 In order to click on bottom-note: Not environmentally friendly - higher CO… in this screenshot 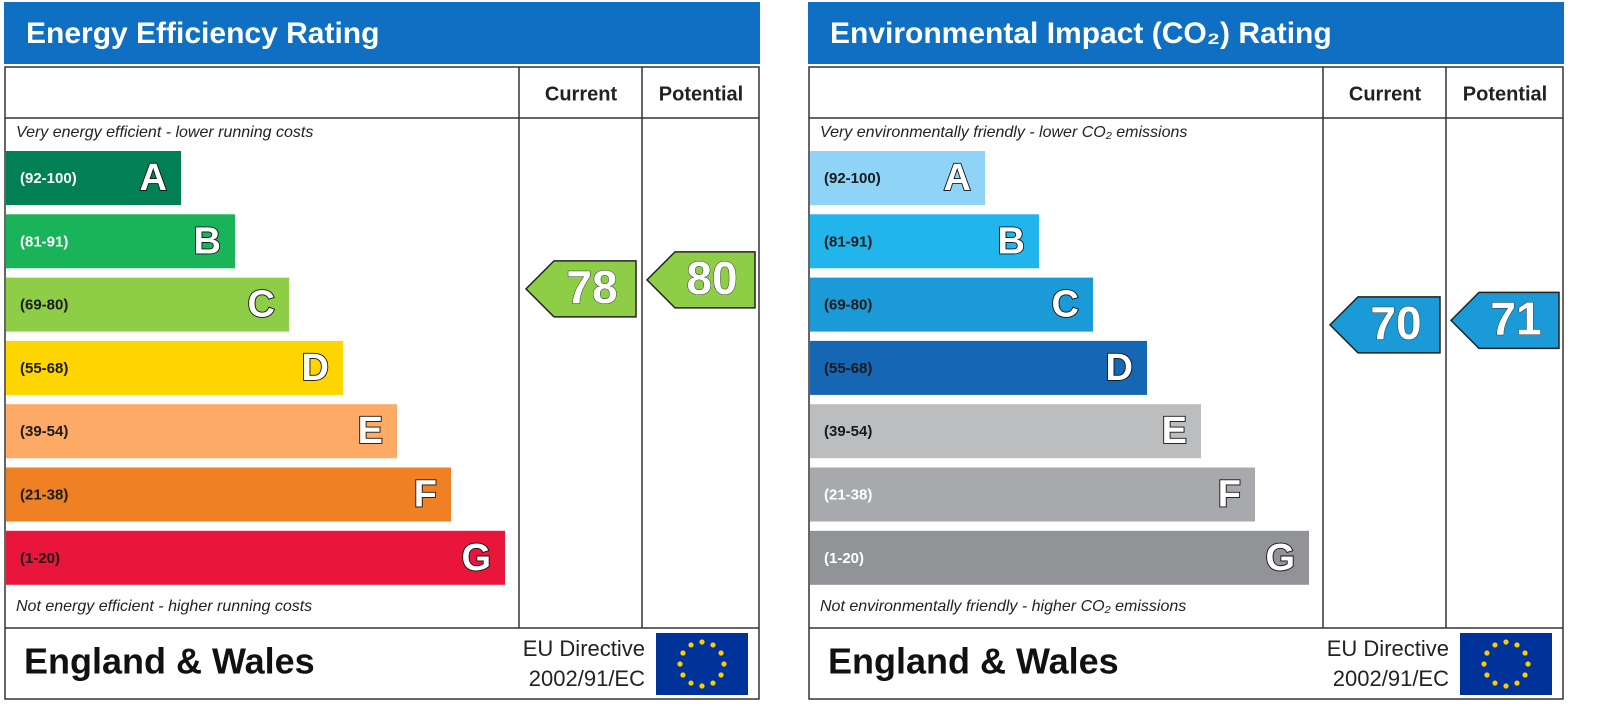, I will do `click(1003, 606)`.